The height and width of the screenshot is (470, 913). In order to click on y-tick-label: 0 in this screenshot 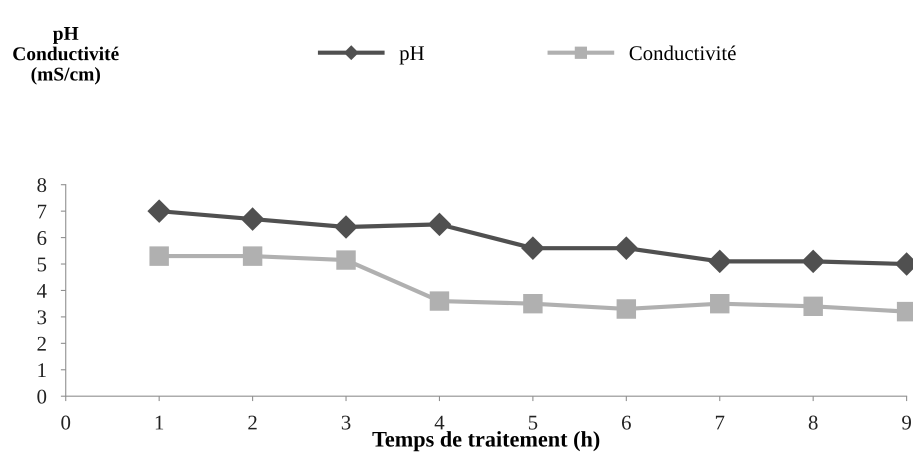, I will do `click(41, 397)`.